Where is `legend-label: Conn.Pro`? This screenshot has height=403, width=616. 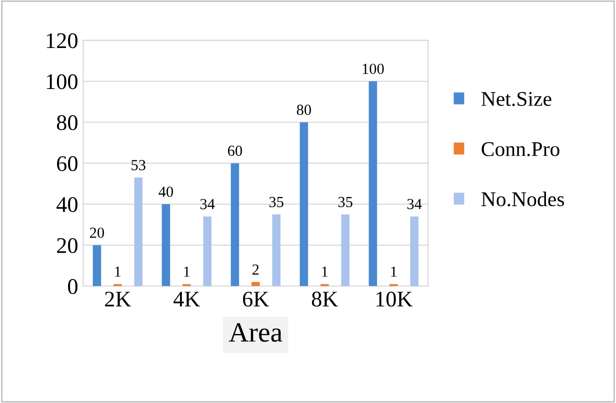 legend-label: Conn.Pro is located at coordinates (521, 149).